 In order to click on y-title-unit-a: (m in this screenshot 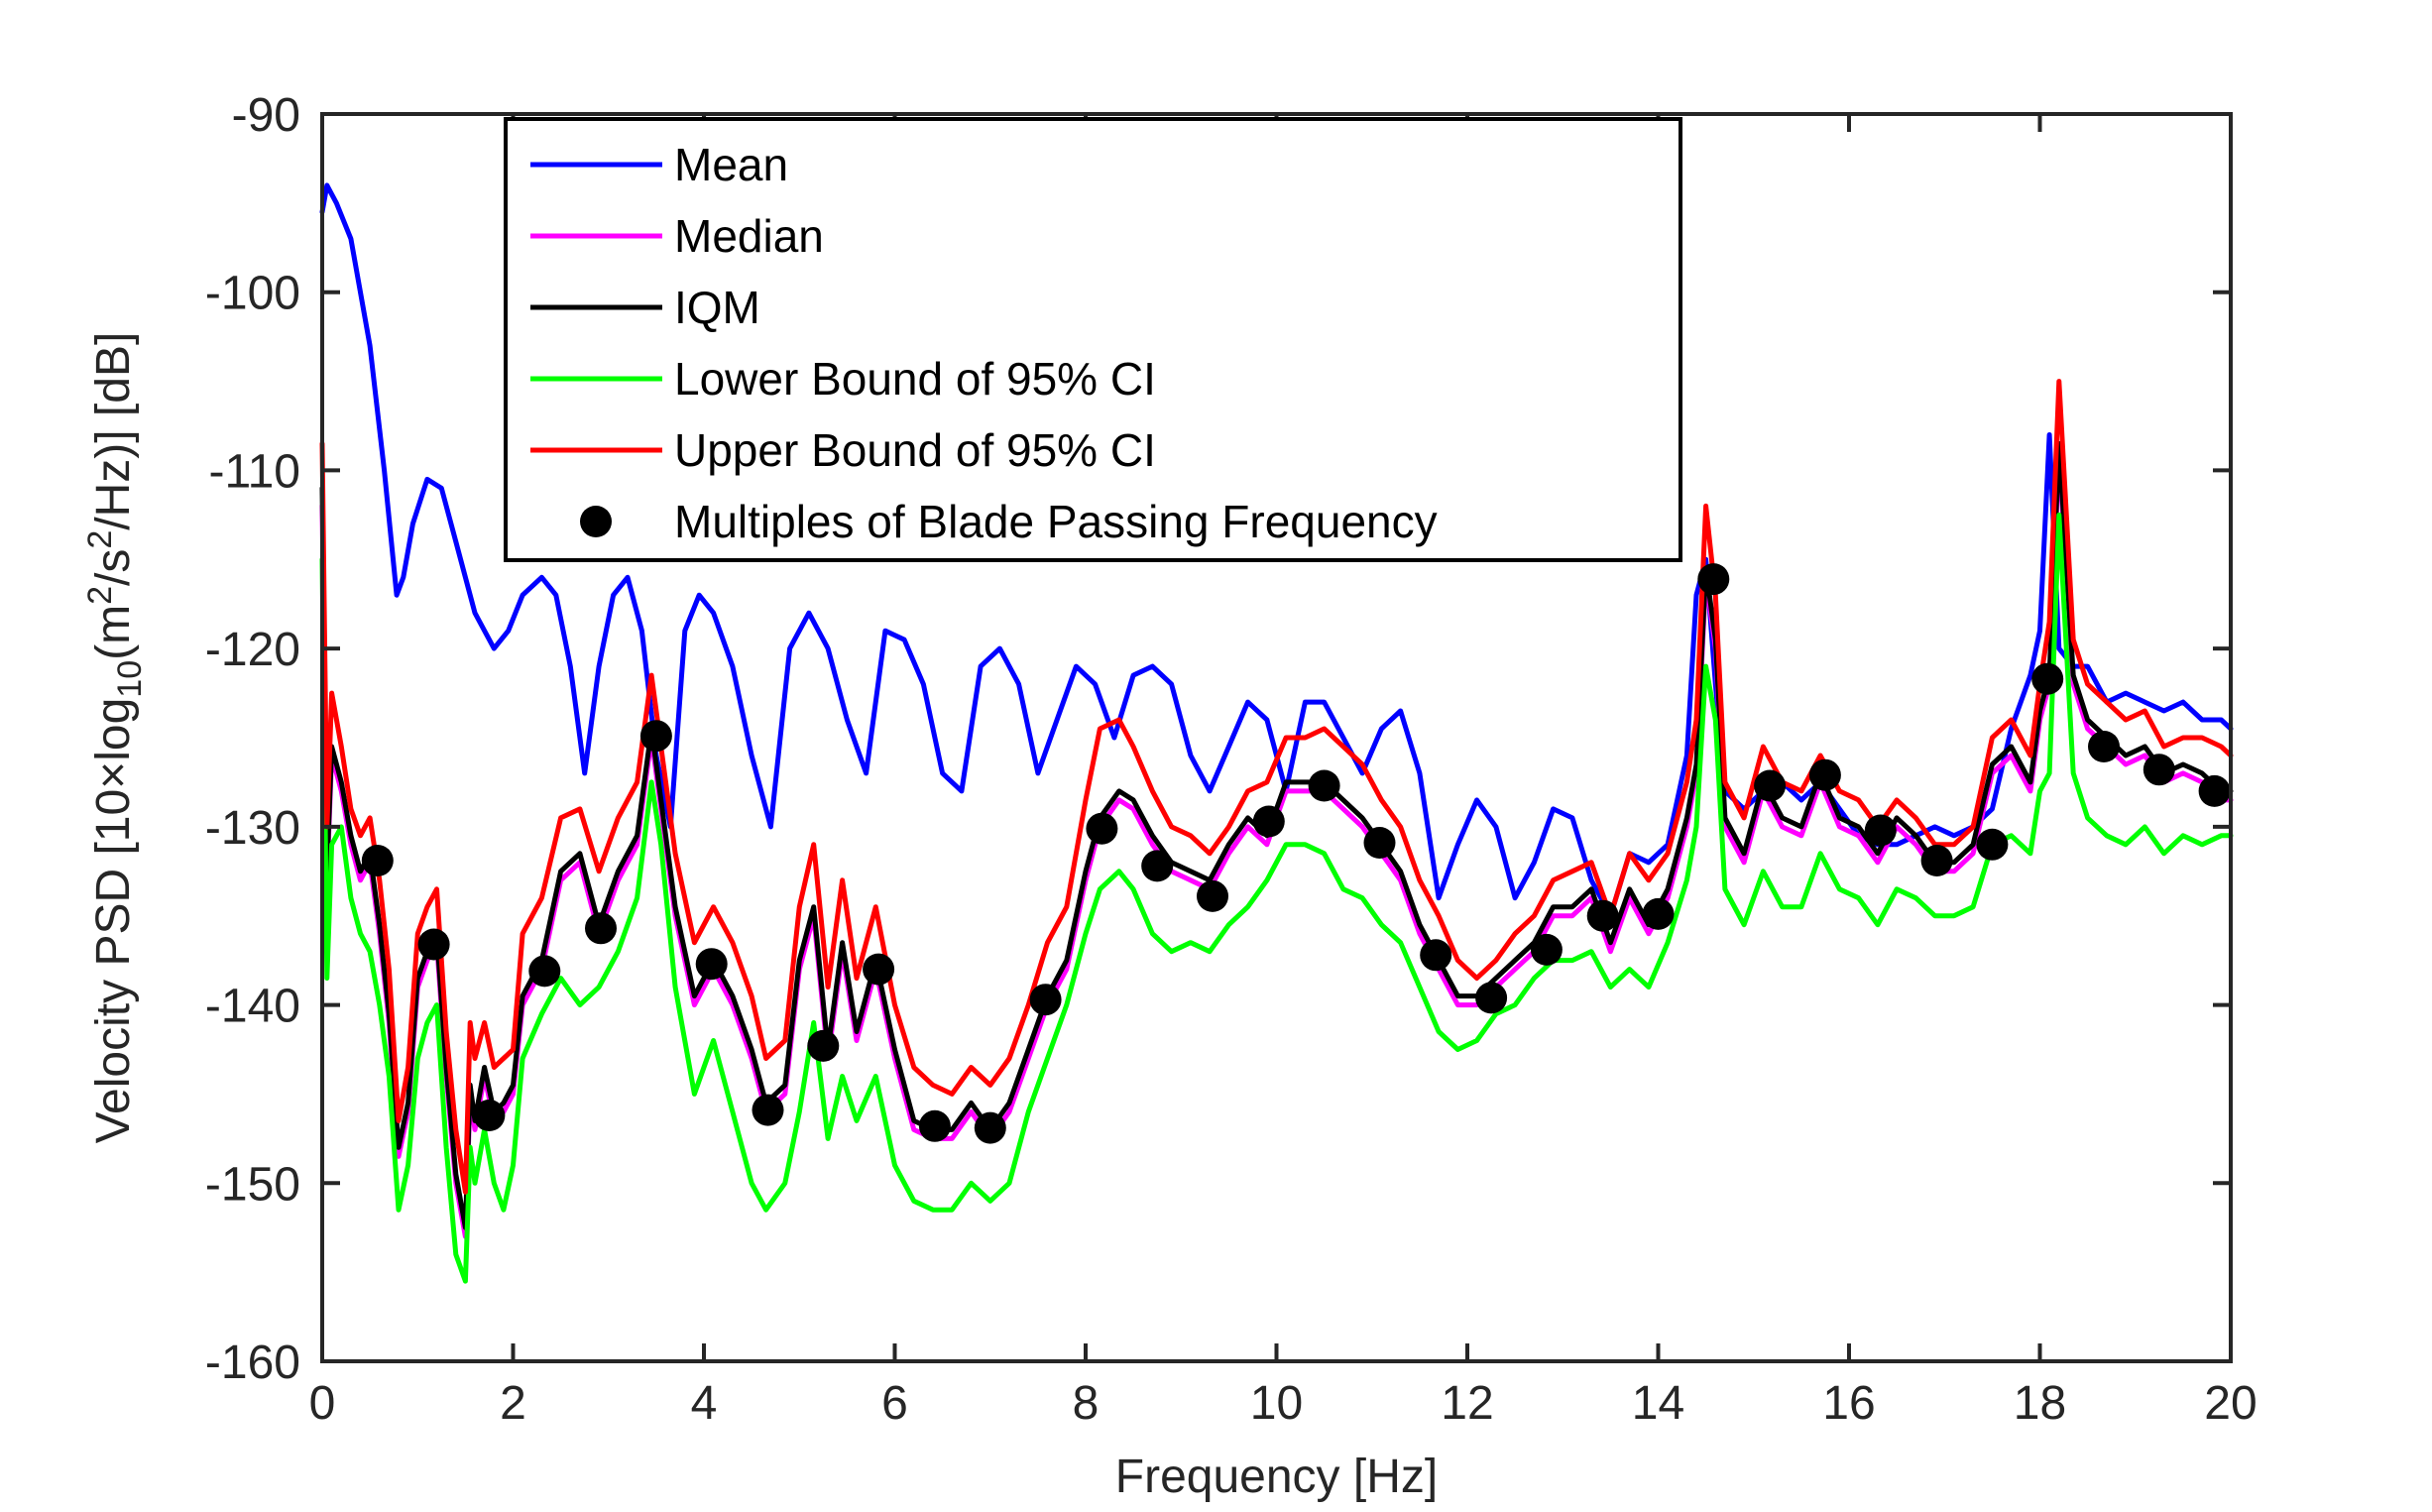, I will do `click(114, 632)`.